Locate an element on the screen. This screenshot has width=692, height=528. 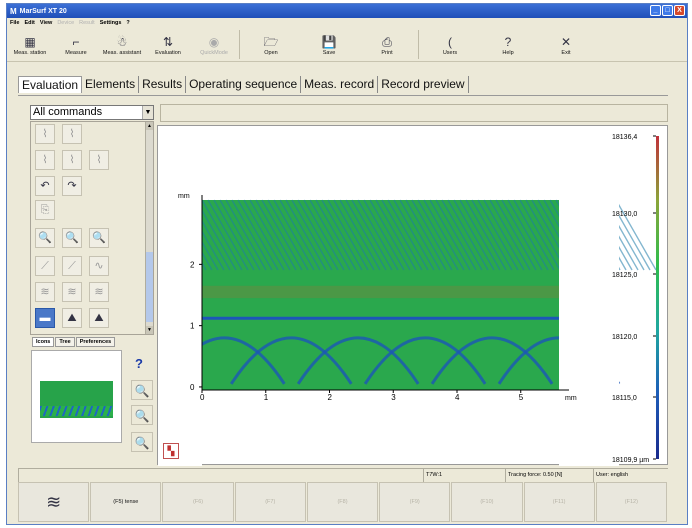
toolbar-exit-button: ✕ Exit is located at coordinates (566, 44).